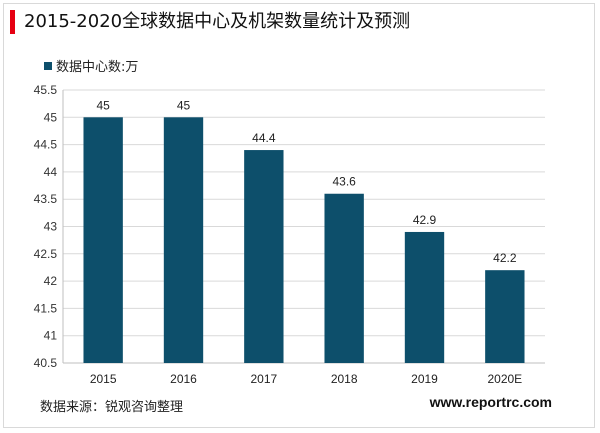 The width and height of the screenshot is (600, 433). Describe the element at coordinates (264, 256) in the screenshot. I see `bar-2017` at that location.